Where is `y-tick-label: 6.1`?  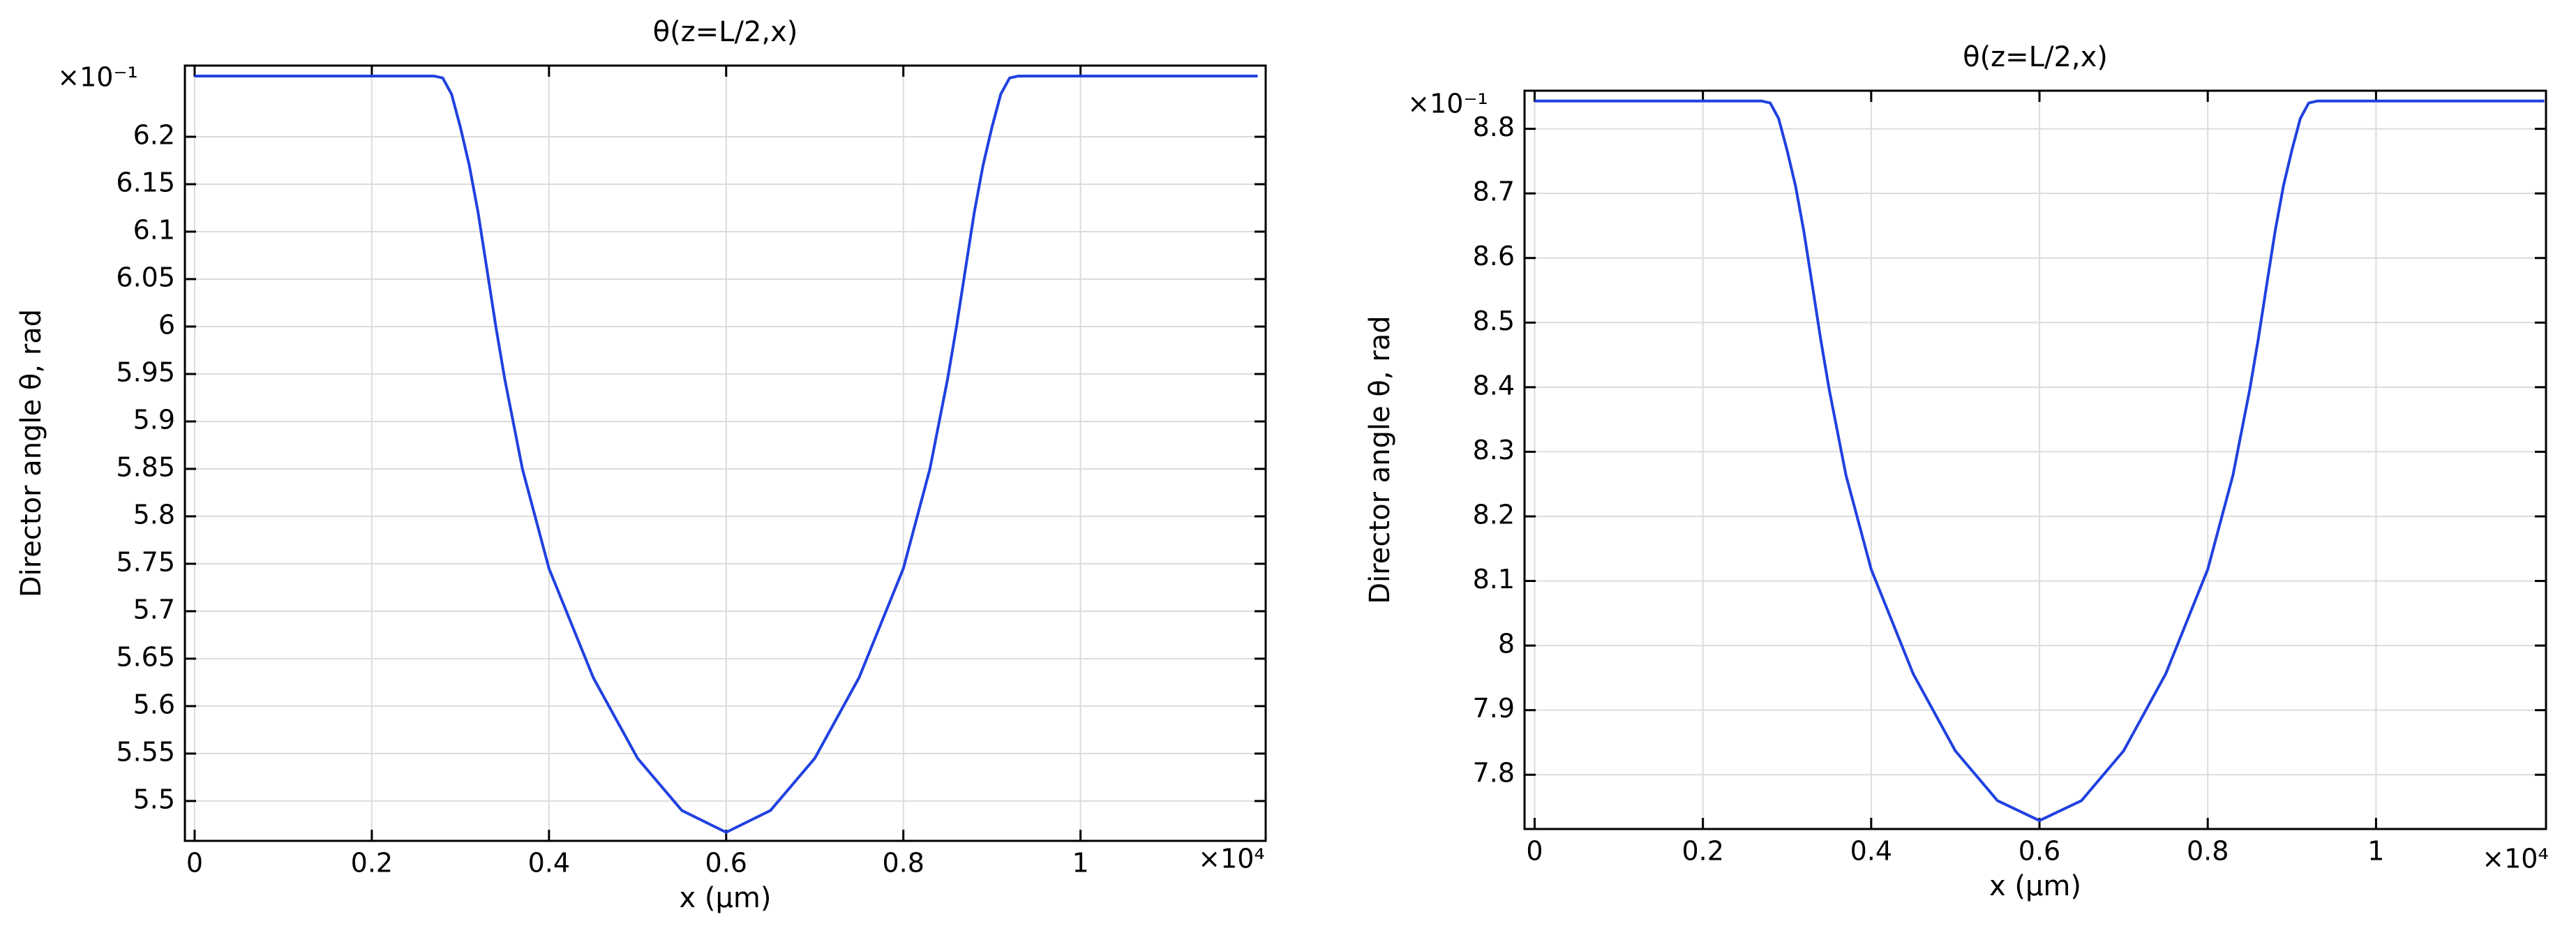 y-tick-label: 6.1 is located at coordinates (154, 229).